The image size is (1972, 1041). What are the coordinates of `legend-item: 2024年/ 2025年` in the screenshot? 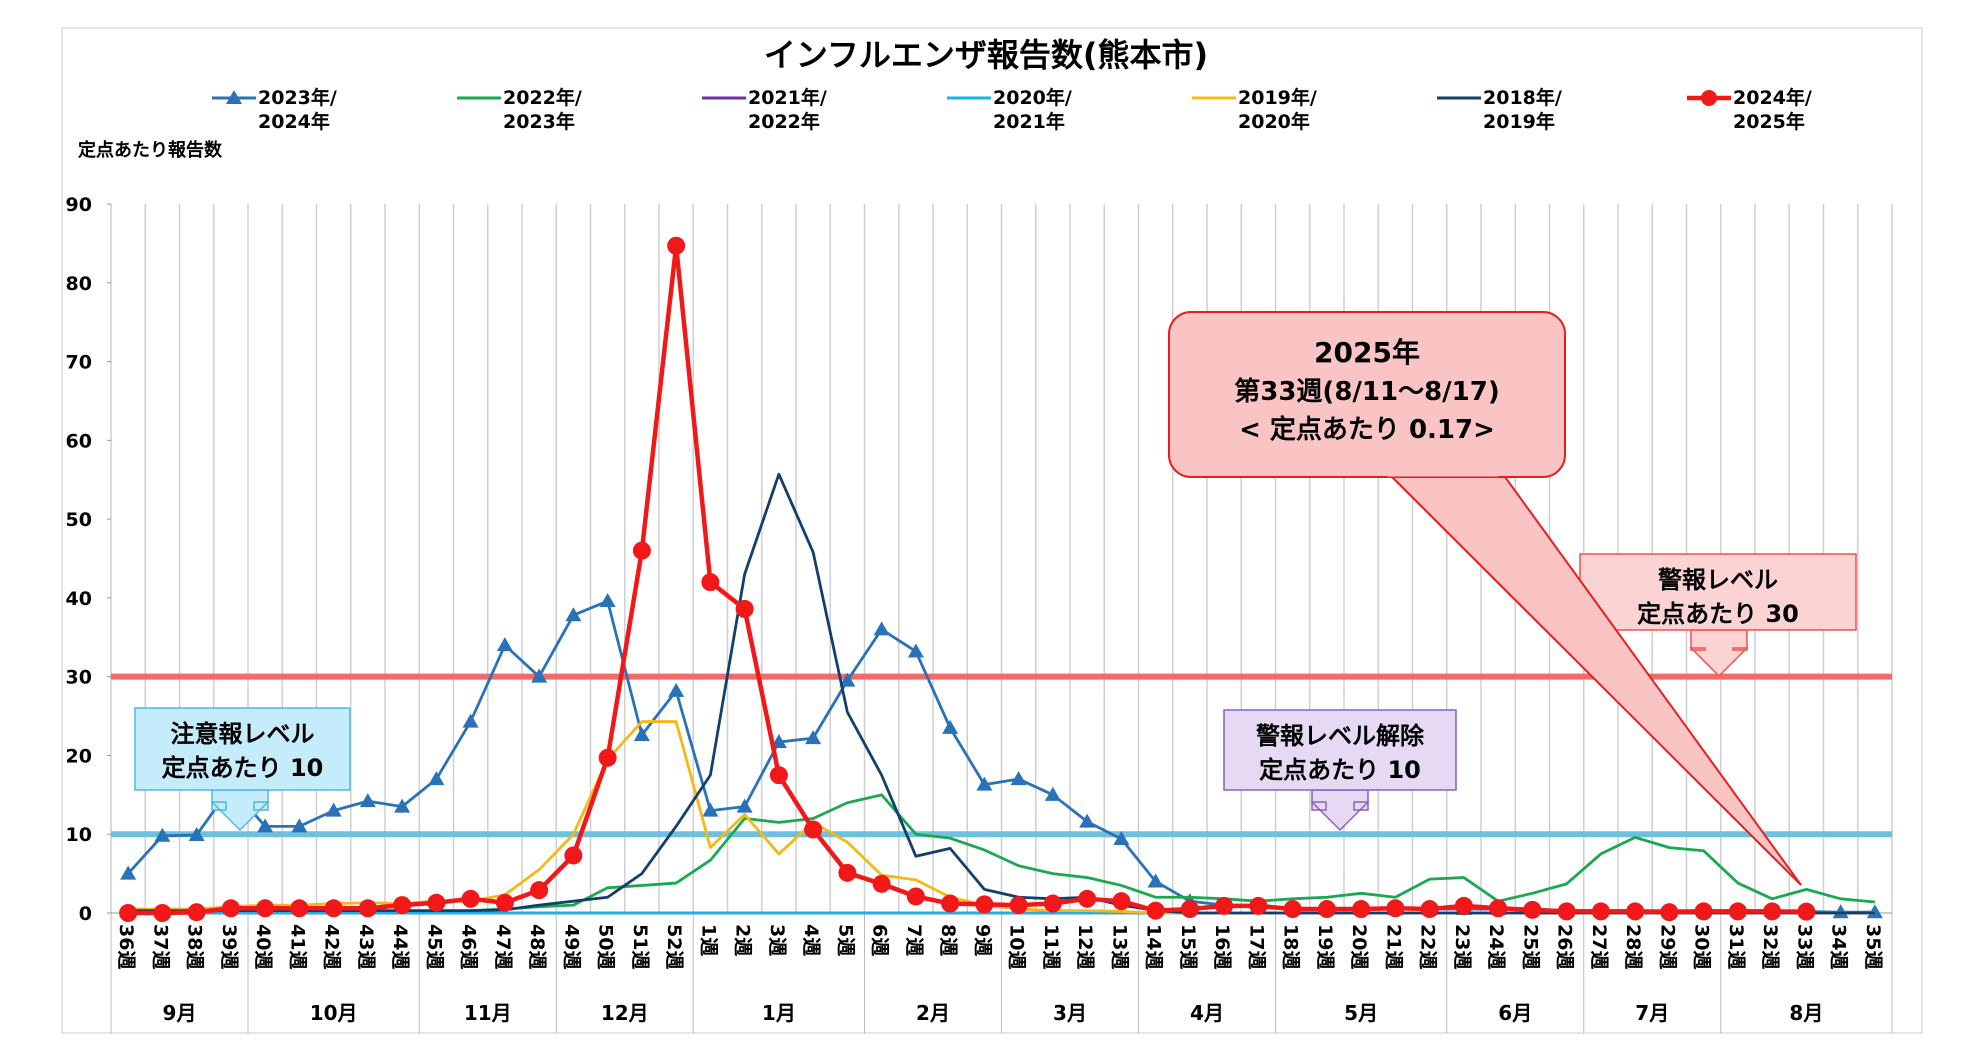 It's located at (1748, 110).